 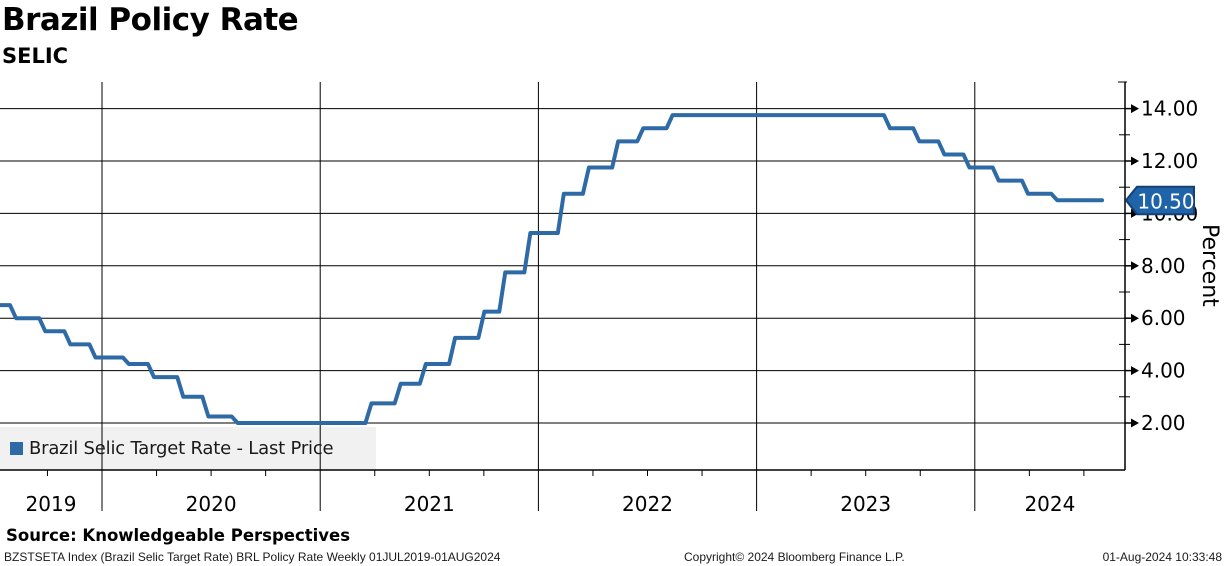 I want to click on y-axis-title: Percent, so click(x=1209, y=265).